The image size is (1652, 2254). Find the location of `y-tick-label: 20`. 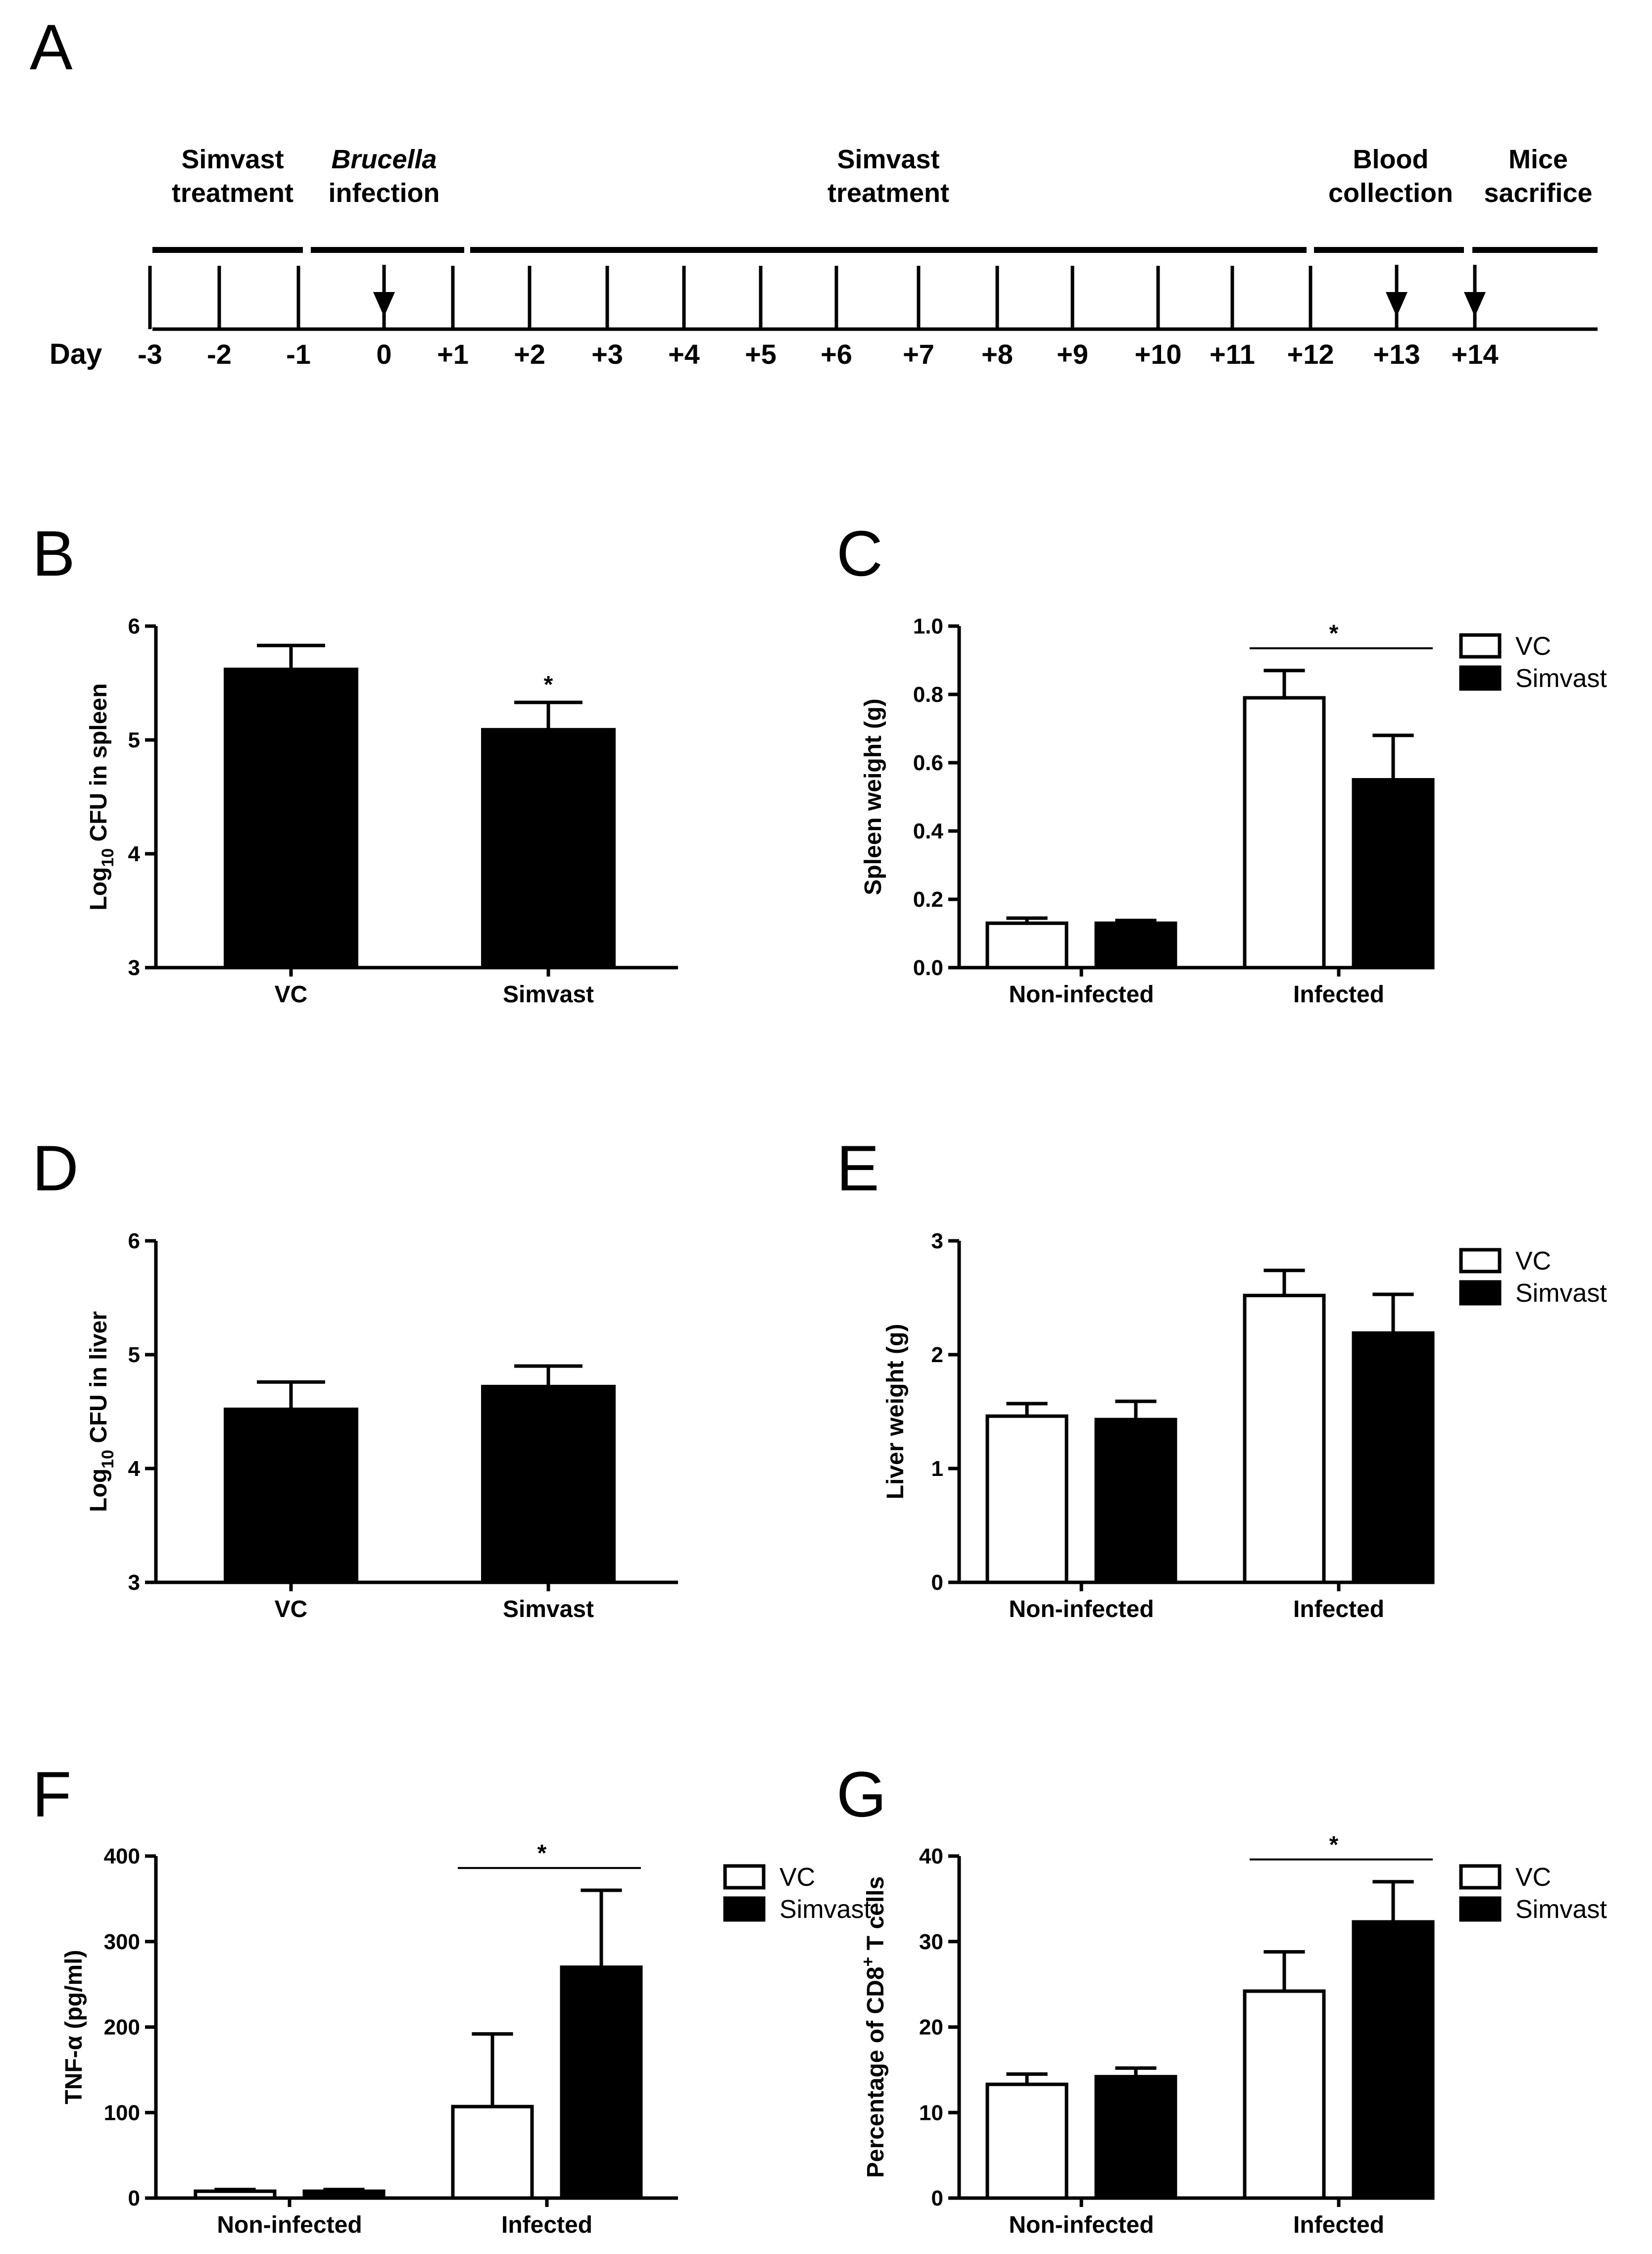

y-tick-label: 20 is located at coordinates (931, 2027).